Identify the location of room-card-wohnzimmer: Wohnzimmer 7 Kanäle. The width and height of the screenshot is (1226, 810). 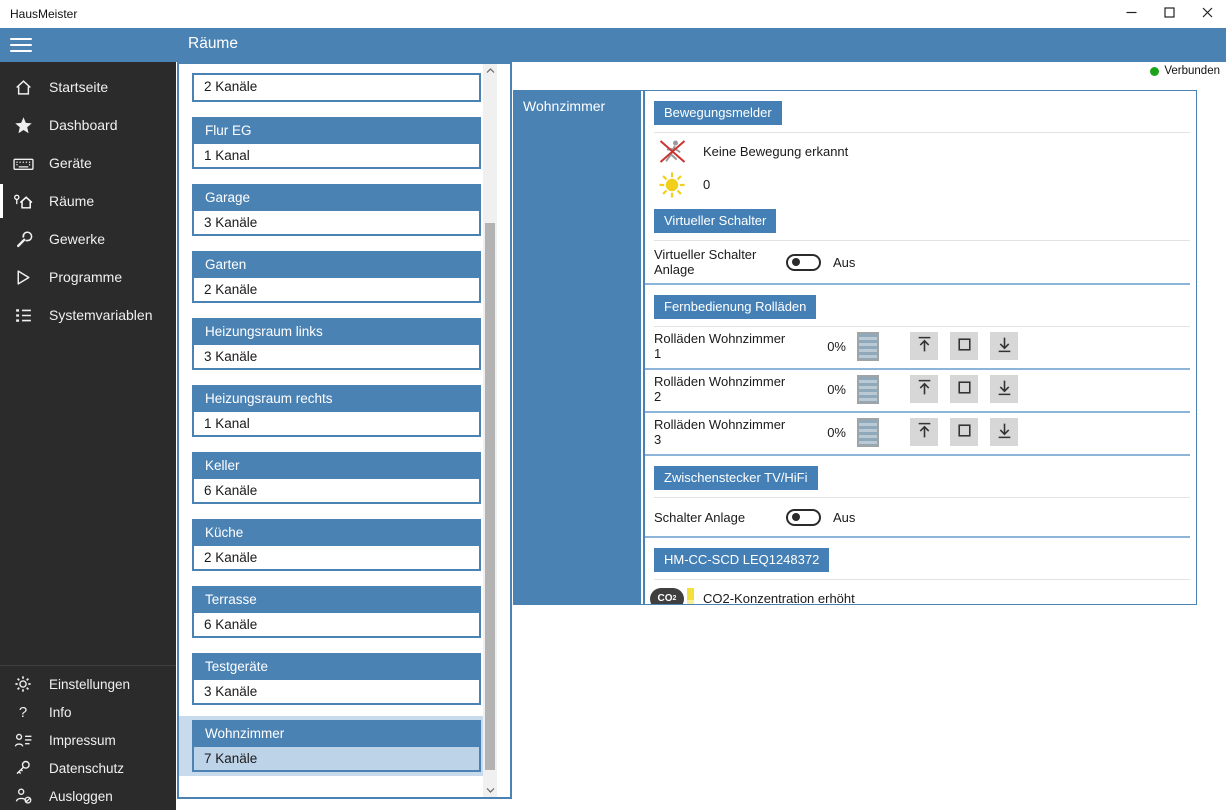
(336, 746).